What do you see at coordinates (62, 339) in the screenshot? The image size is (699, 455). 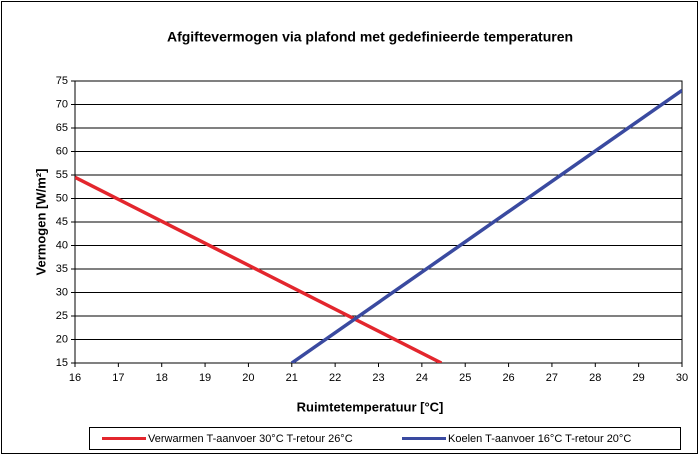 I see `y-tick-label: 20` at bounding box center [62, 339].